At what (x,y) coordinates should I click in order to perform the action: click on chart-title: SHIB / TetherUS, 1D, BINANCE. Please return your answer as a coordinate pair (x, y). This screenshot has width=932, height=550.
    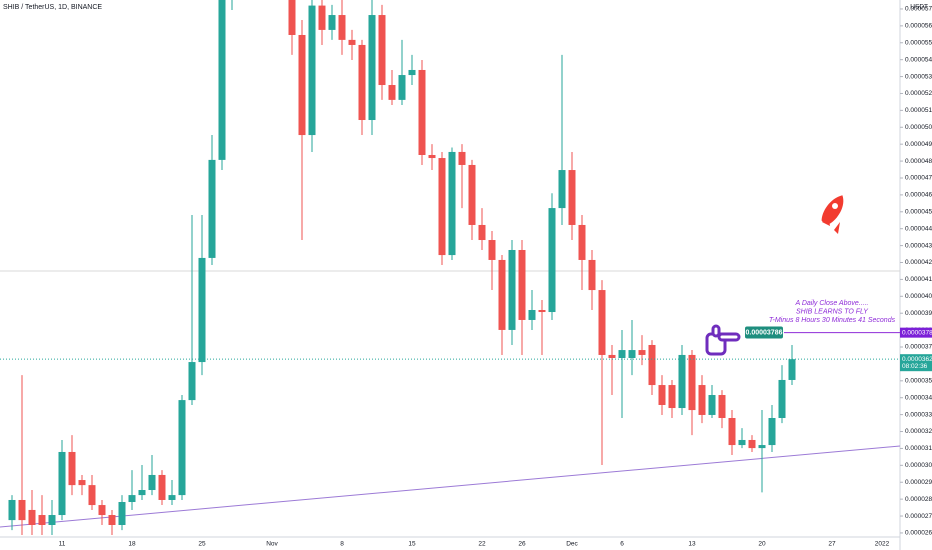
    Looking at the image, I should click on (52, 7).